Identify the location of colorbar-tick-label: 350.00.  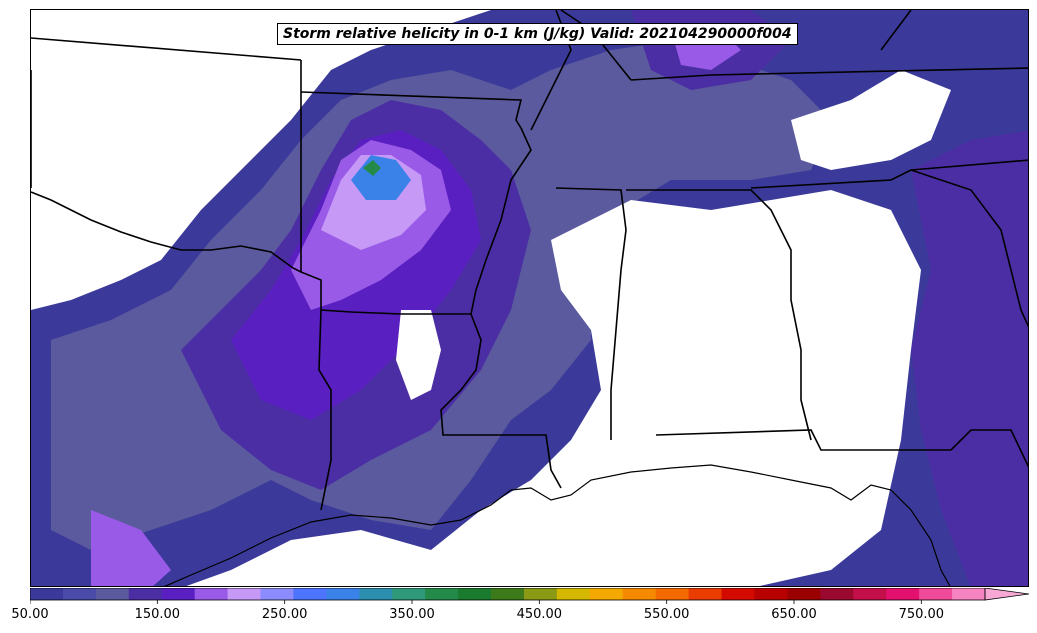
(412, 614).